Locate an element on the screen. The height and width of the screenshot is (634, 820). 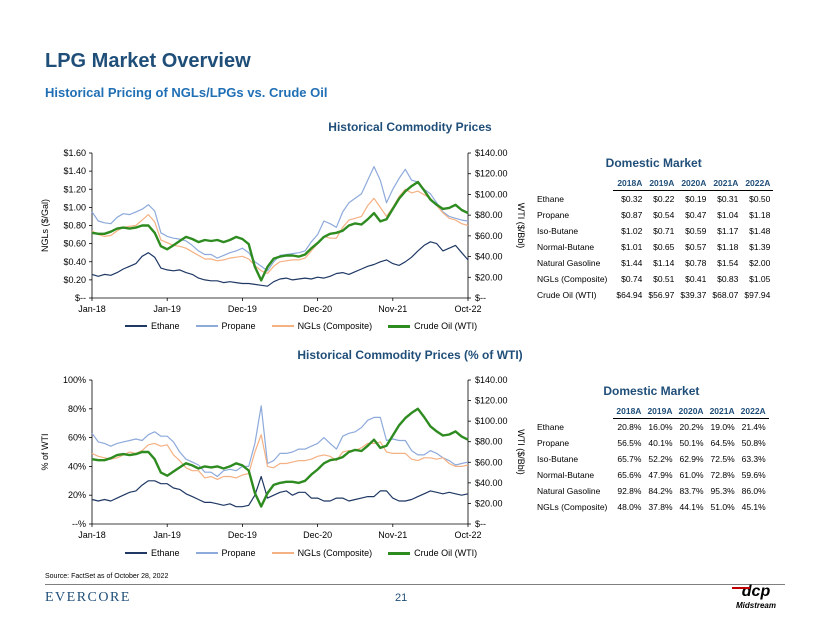
y2-tick-label: $120.00 is located at coordinates (491, 401).